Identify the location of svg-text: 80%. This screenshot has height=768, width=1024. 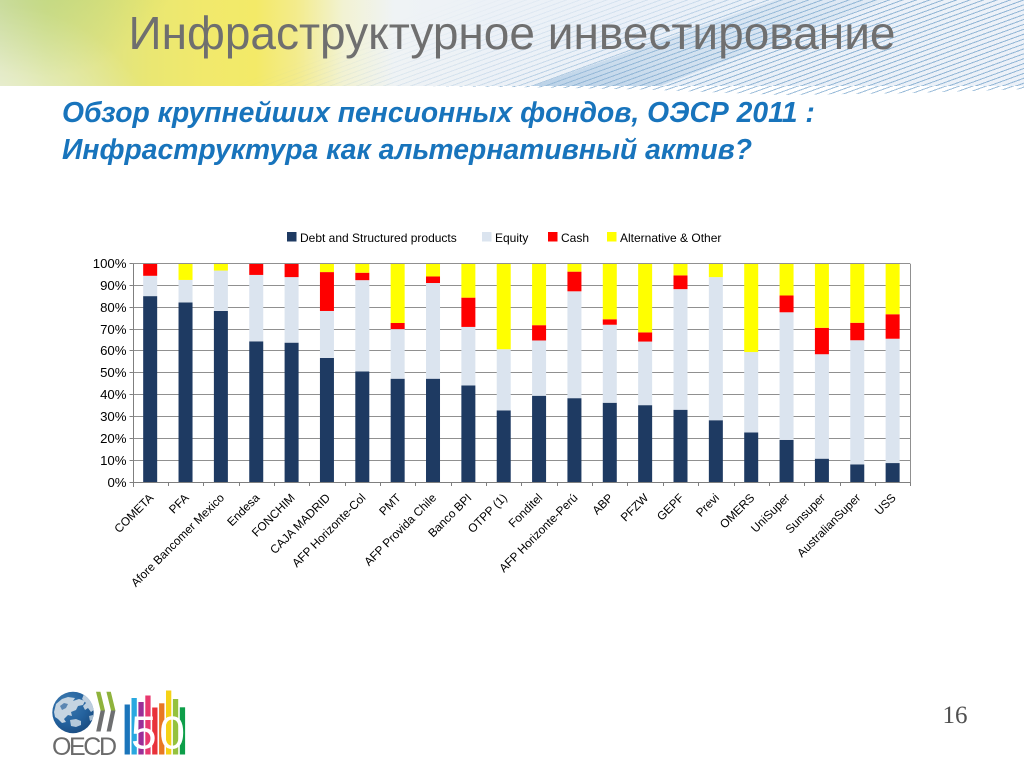
(113, 307).